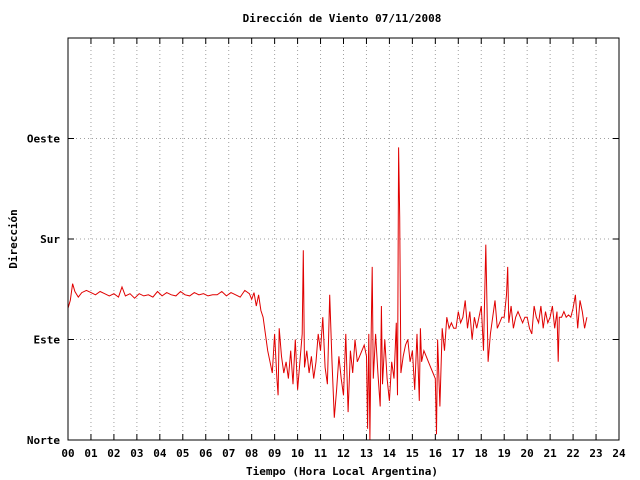 Image resolution: width=640 pixels, height=480 pixels. What do you see at coordinates (136, 453) in the screenshot?
I see `x-tick-label: 03` at bounding box center [136, 453].